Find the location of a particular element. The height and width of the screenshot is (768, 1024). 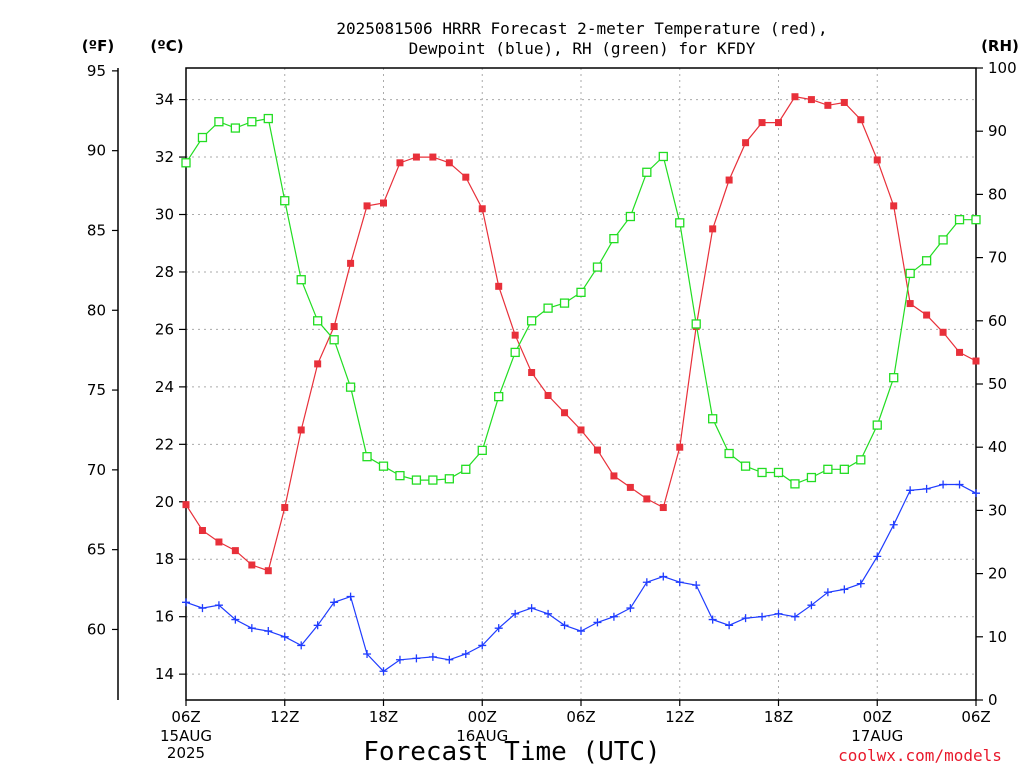

fahrenheit-tick-label: 90 is located at coordinates (96, 151).